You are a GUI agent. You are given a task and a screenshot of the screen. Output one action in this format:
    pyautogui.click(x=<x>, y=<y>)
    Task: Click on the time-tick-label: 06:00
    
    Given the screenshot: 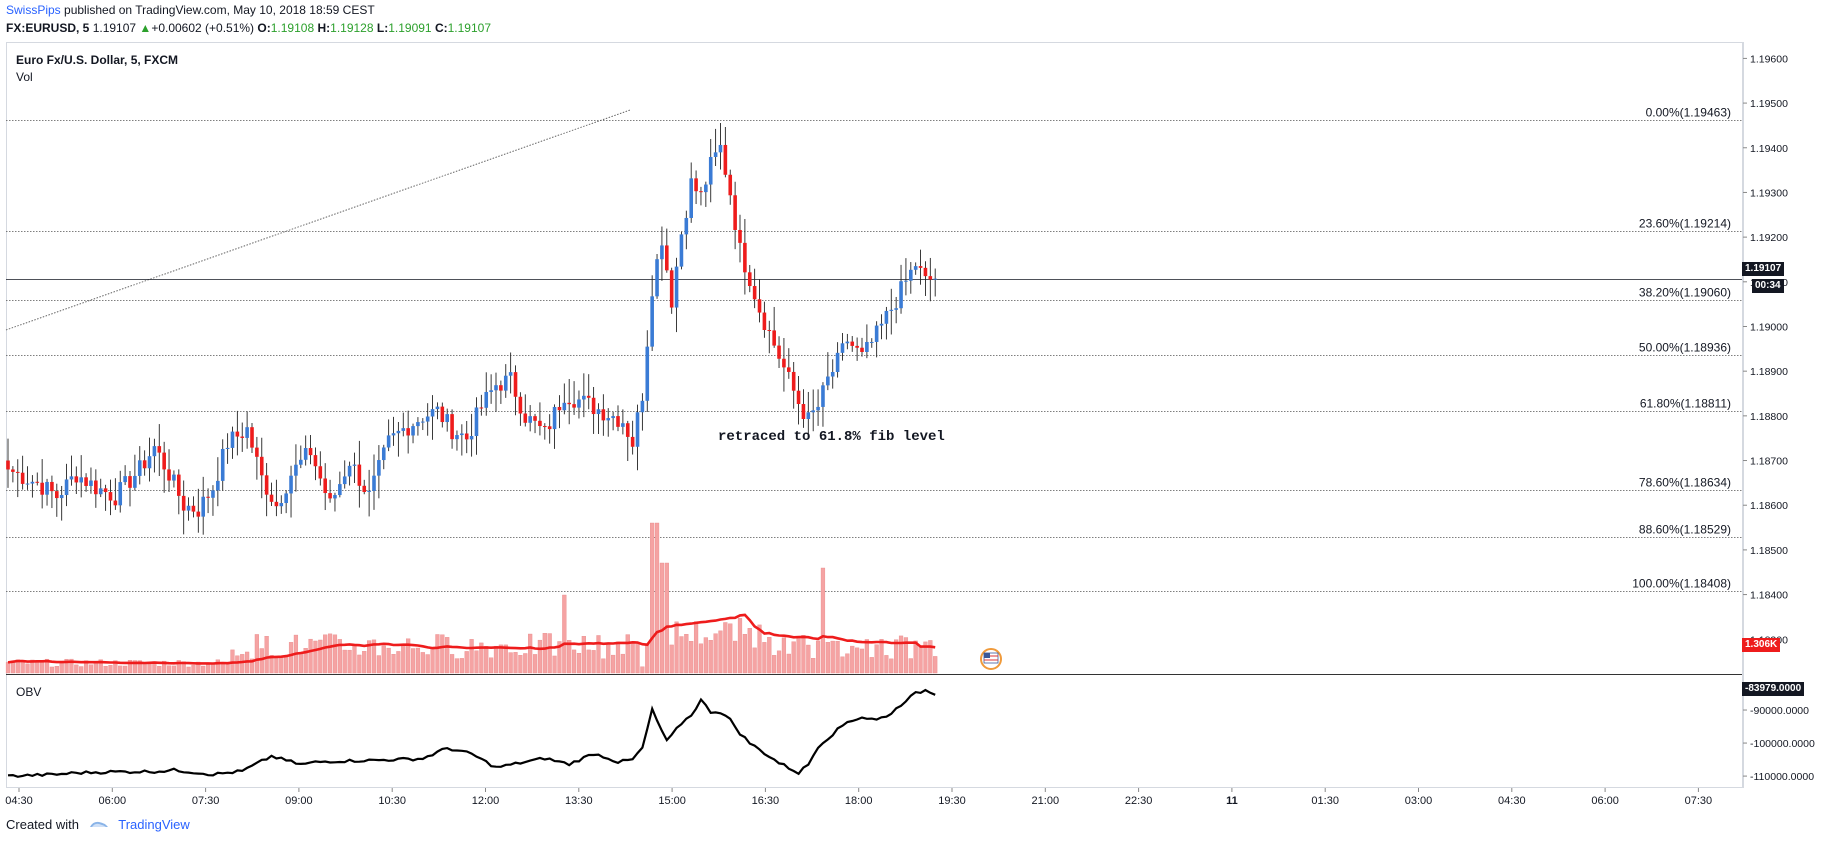 What is the action you would take?
    pyautogui.click(x=113, y=801)
    